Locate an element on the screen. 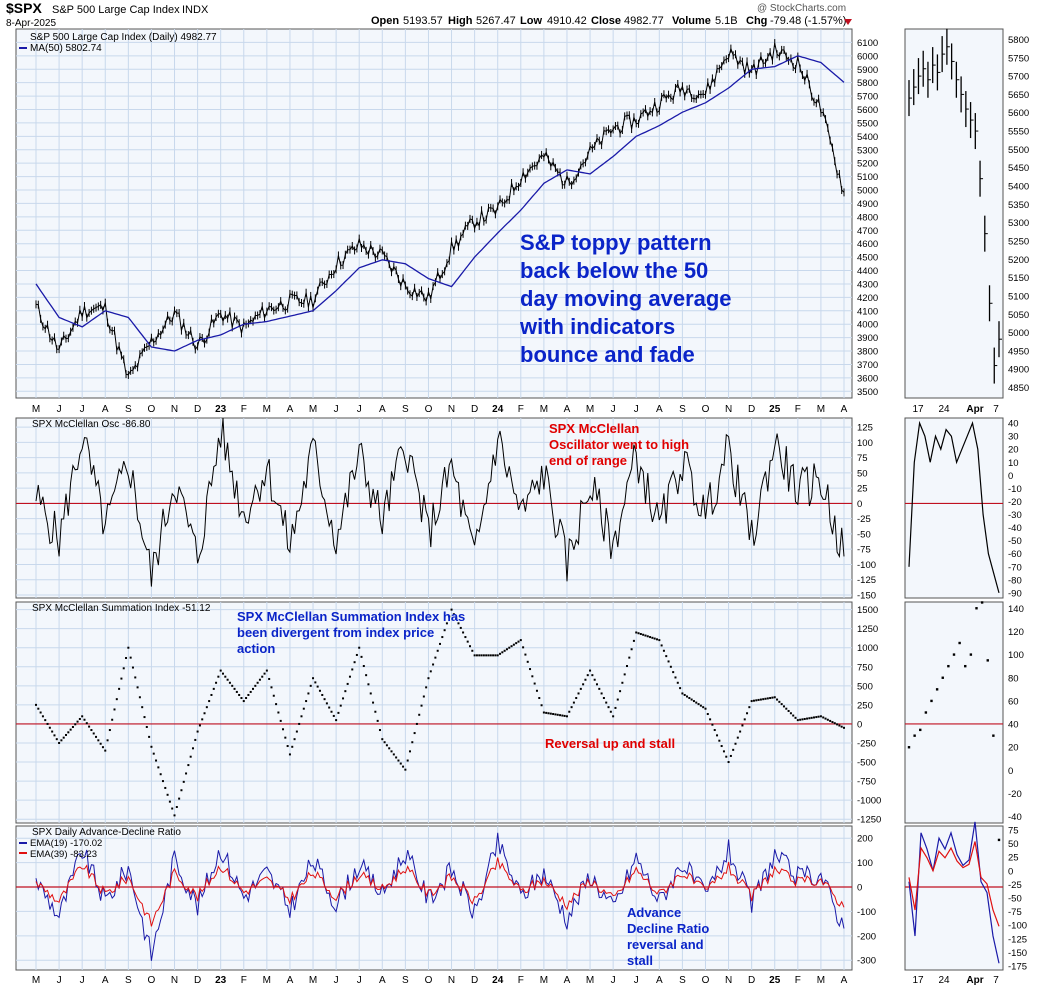 The height and width of the screenshot is (995, 1050). y-tick-label: 4400 is located at coordinates (867, 271).